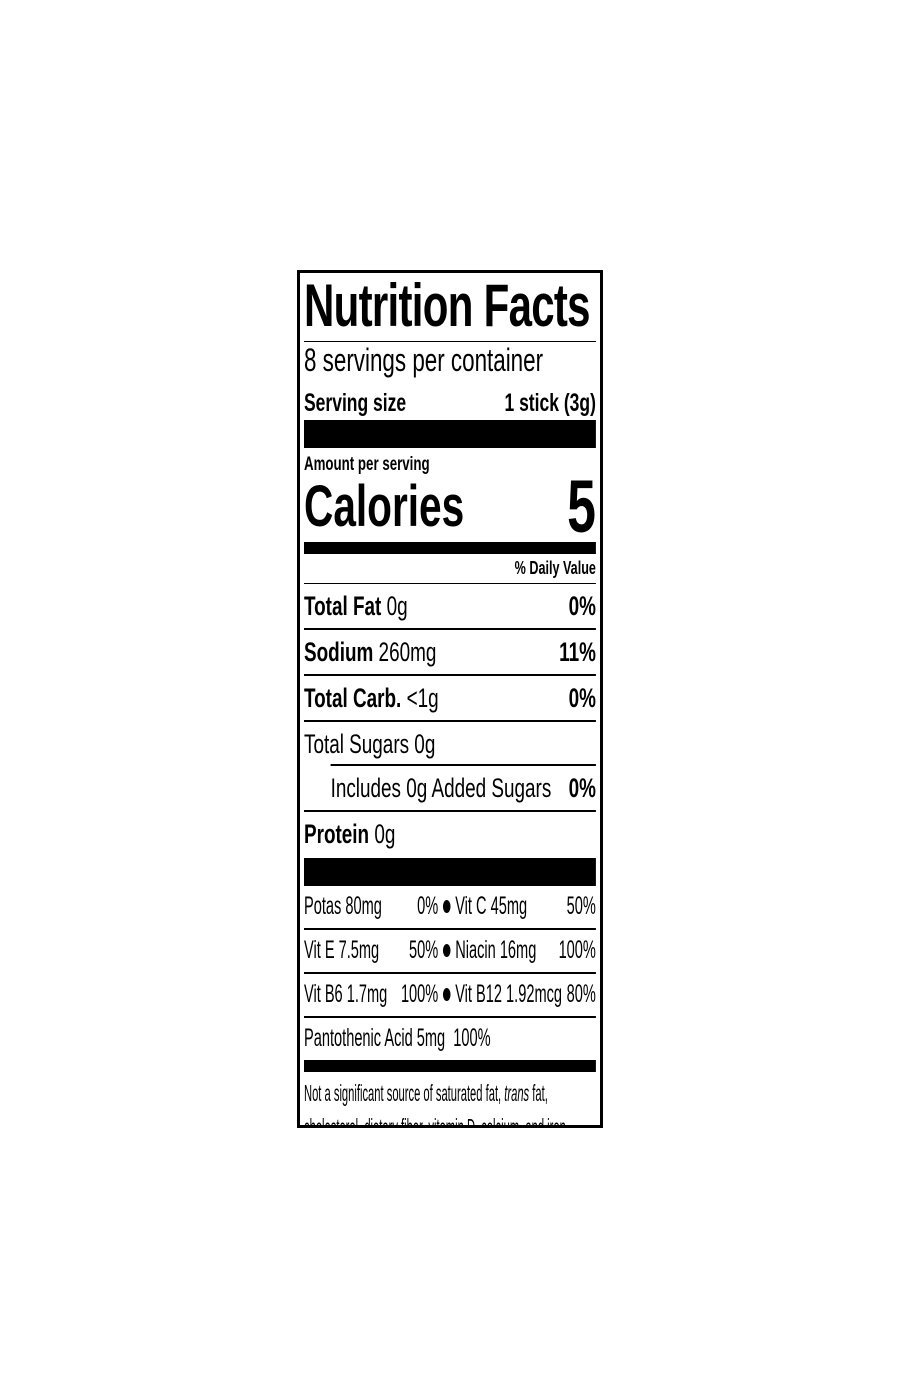  Describe the element at coordinates (517, 1093) in the screenshot. I see `footnote-italic: trans` at that location.